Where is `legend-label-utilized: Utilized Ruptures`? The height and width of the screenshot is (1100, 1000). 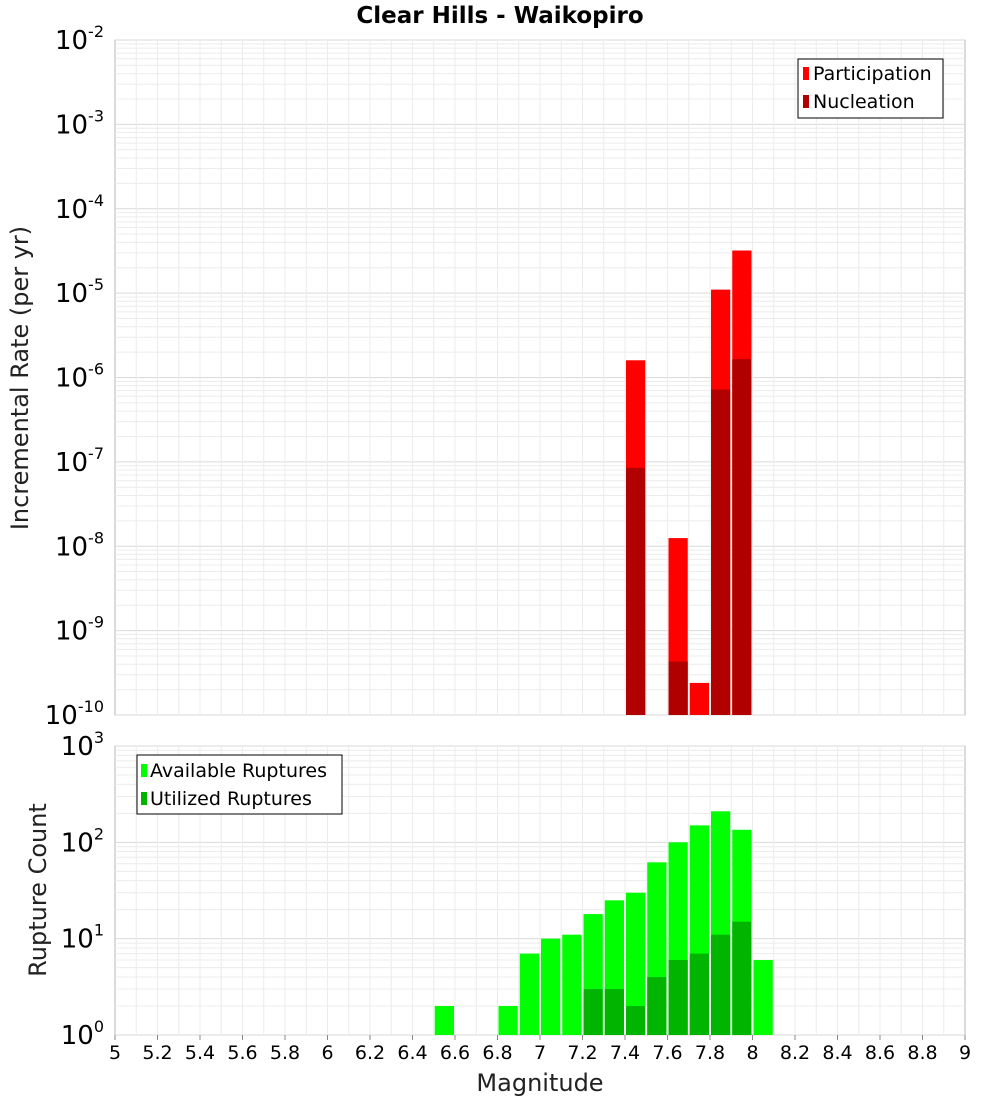
legend-label-utilized: Utilized Ruptures is located at coordinates (231, 799).